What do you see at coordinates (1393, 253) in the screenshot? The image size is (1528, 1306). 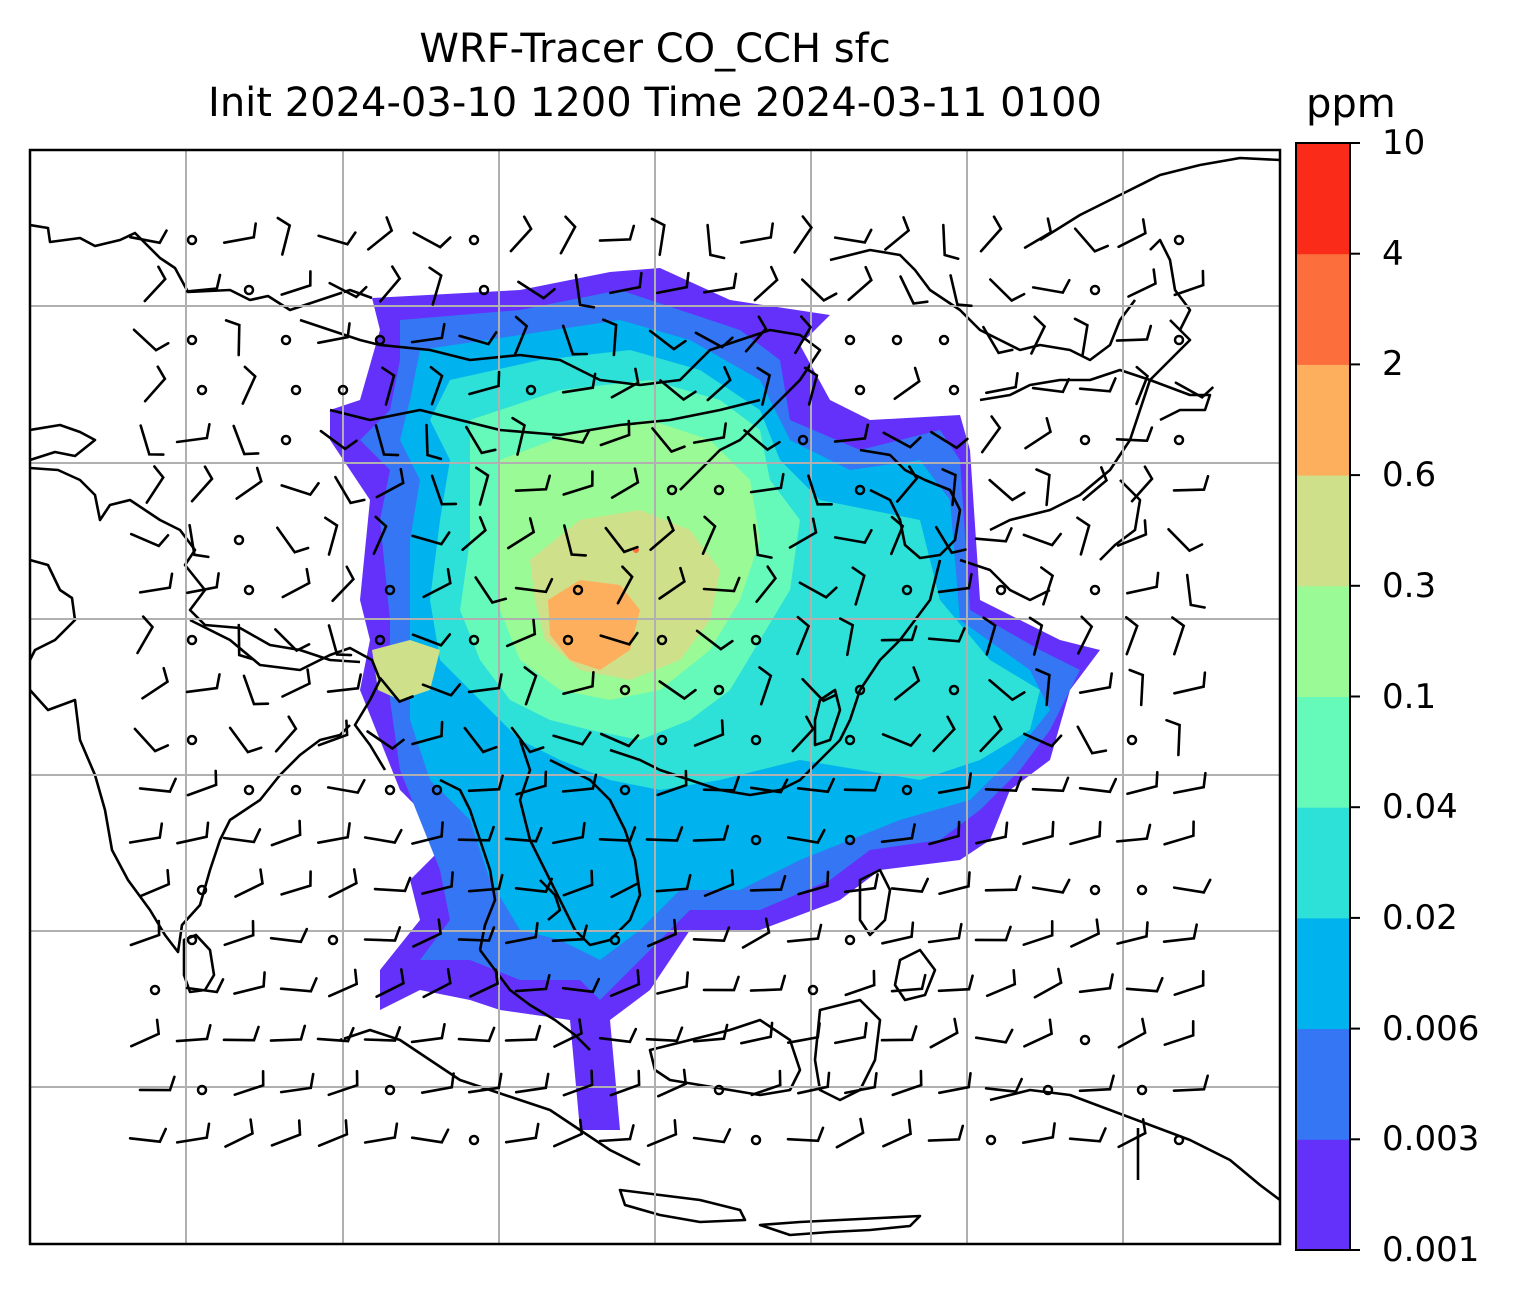 I see `colorbar-tick-label: 4` at bounding box center [1393, 253].